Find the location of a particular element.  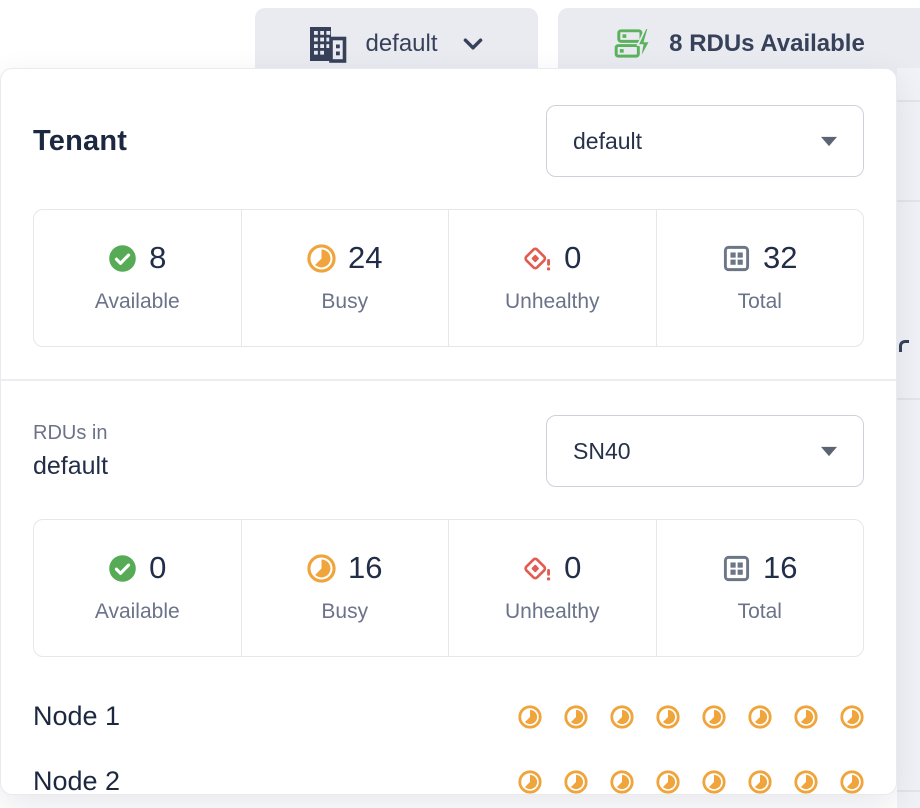

node-label: Node 2 is located at coordinates (77, 780).